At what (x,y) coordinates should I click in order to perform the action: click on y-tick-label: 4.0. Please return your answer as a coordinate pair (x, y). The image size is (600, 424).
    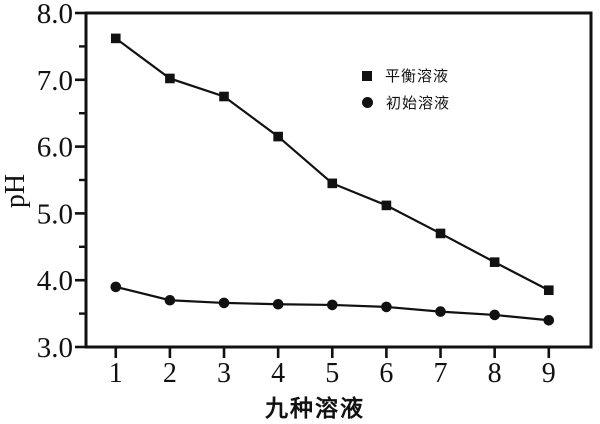
    Looking at the image, I should click on (55, 281).